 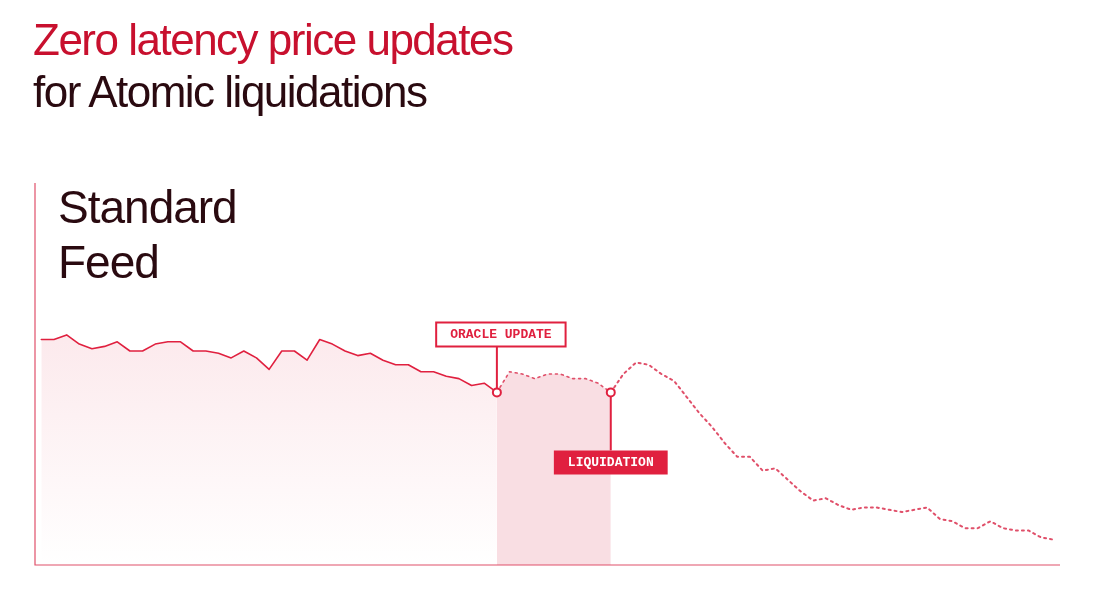 I want to click on annotation: ORACLE UPDATE, so click(x=501, y=334).